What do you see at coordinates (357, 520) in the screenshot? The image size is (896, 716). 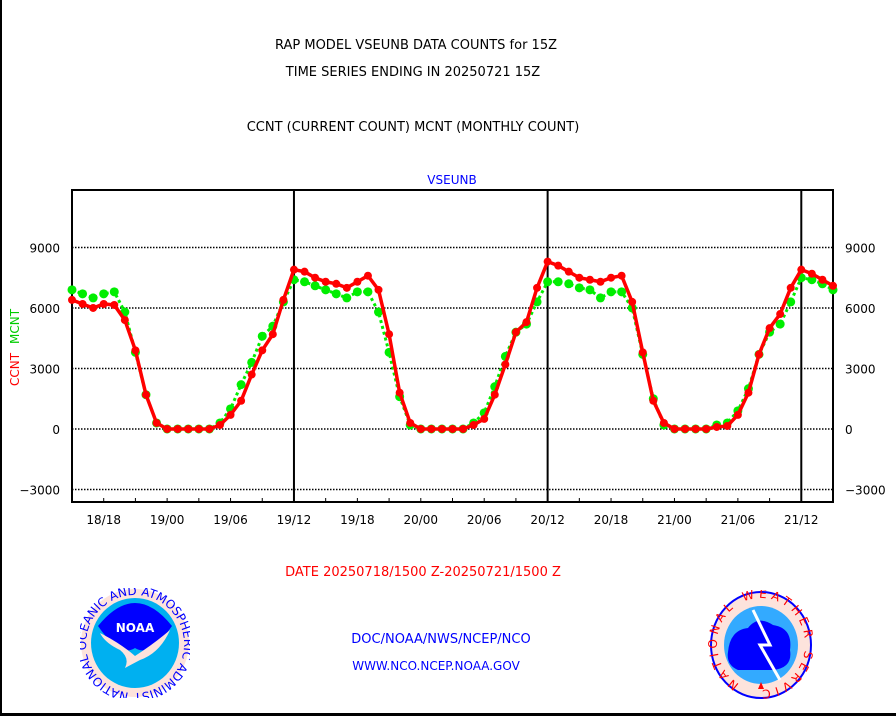 I see `x-tick-label: 19/18` at bounding box center [357, 520].